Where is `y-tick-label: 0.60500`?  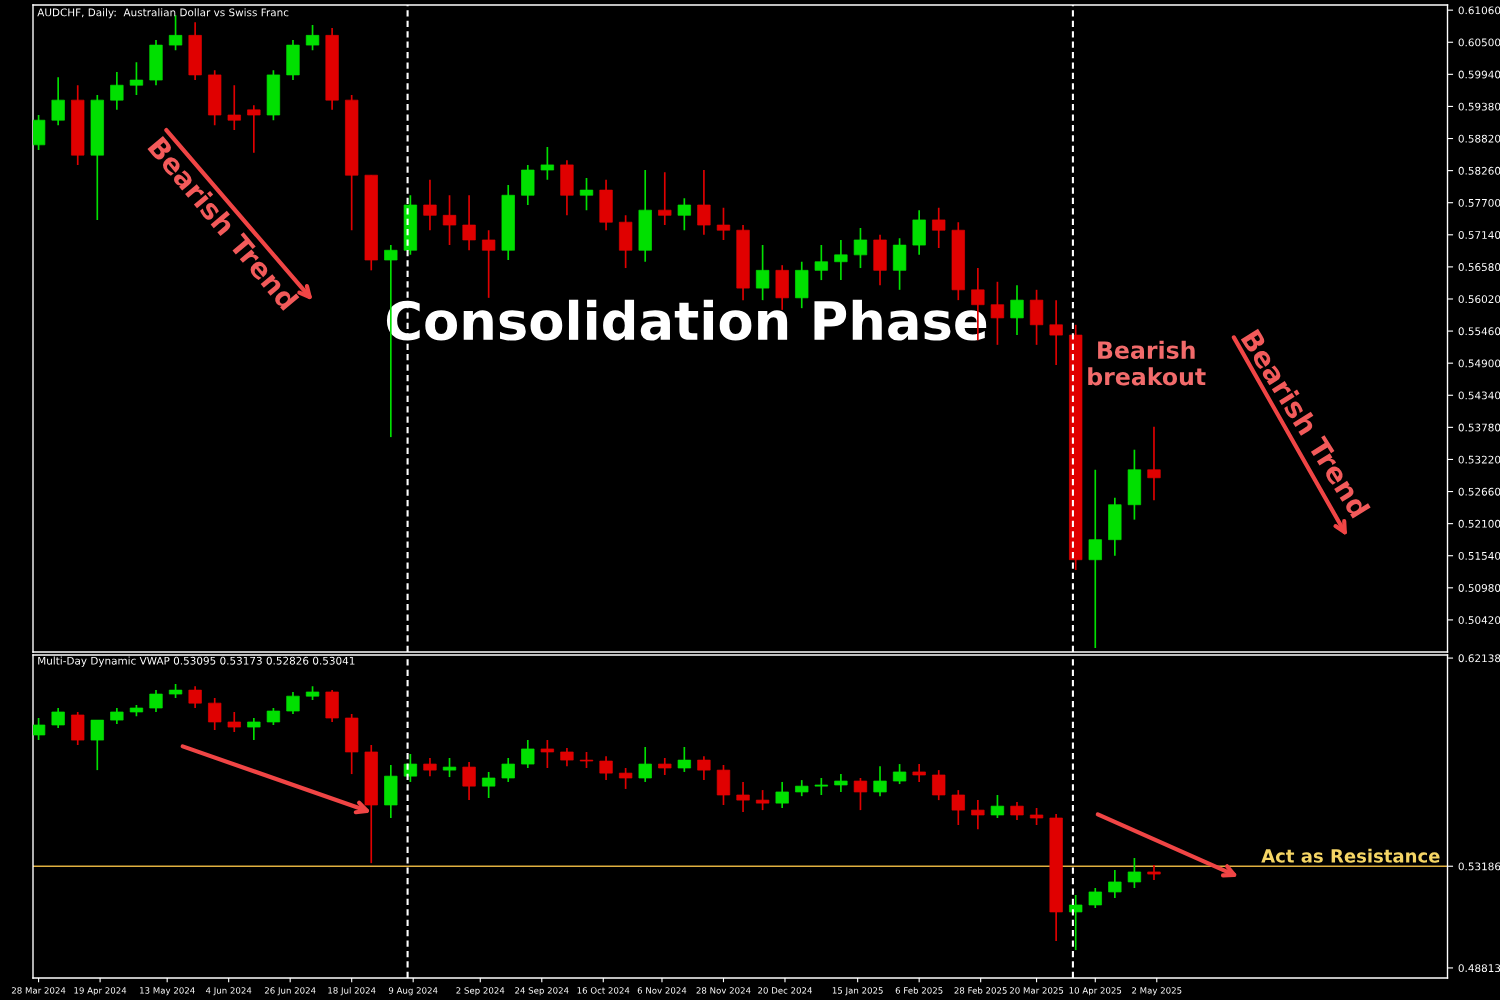
y-tick-label: 0.60500 is located at coordinates (1479, 42).